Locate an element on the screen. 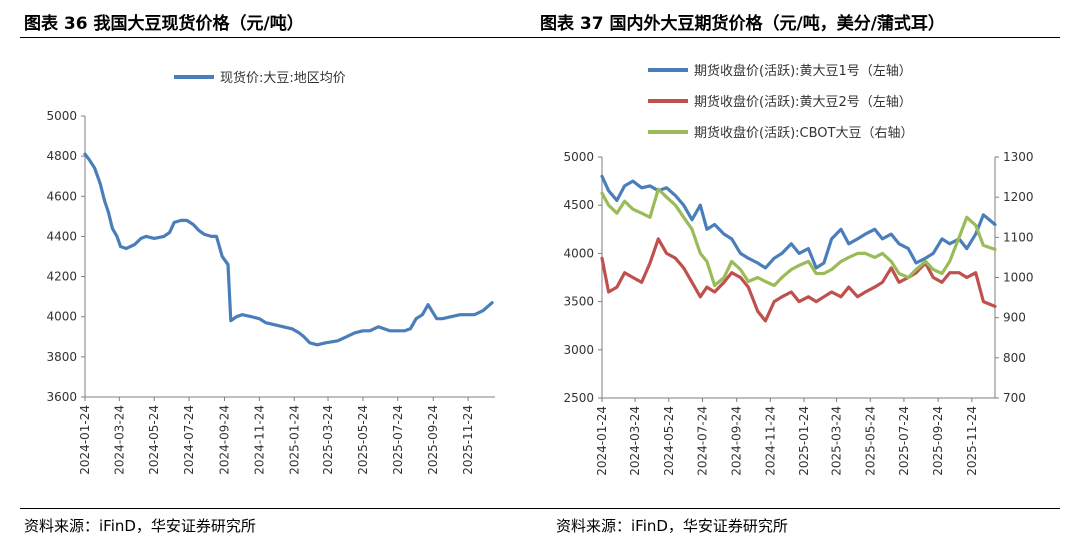  right-source-note: 资料来源：iFinD，华安证券研究所 is located at coordinates (672, 526).